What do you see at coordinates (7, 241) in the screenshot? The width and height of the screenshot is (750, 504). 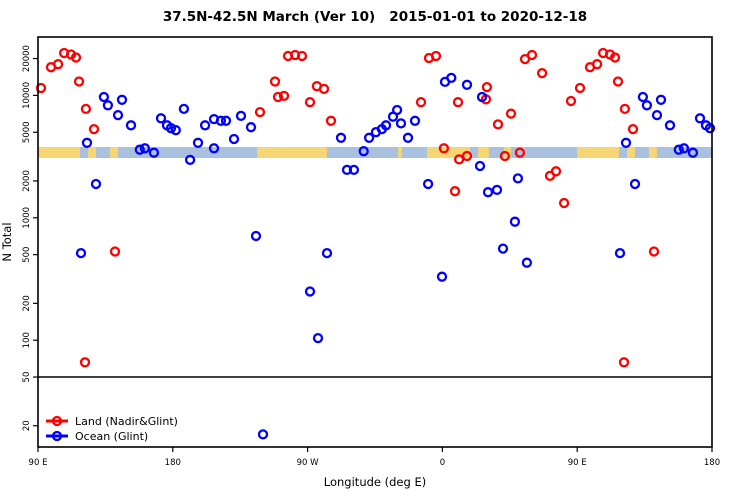 I see `y-axis-title: N Total` at bounding box center [7, 241].